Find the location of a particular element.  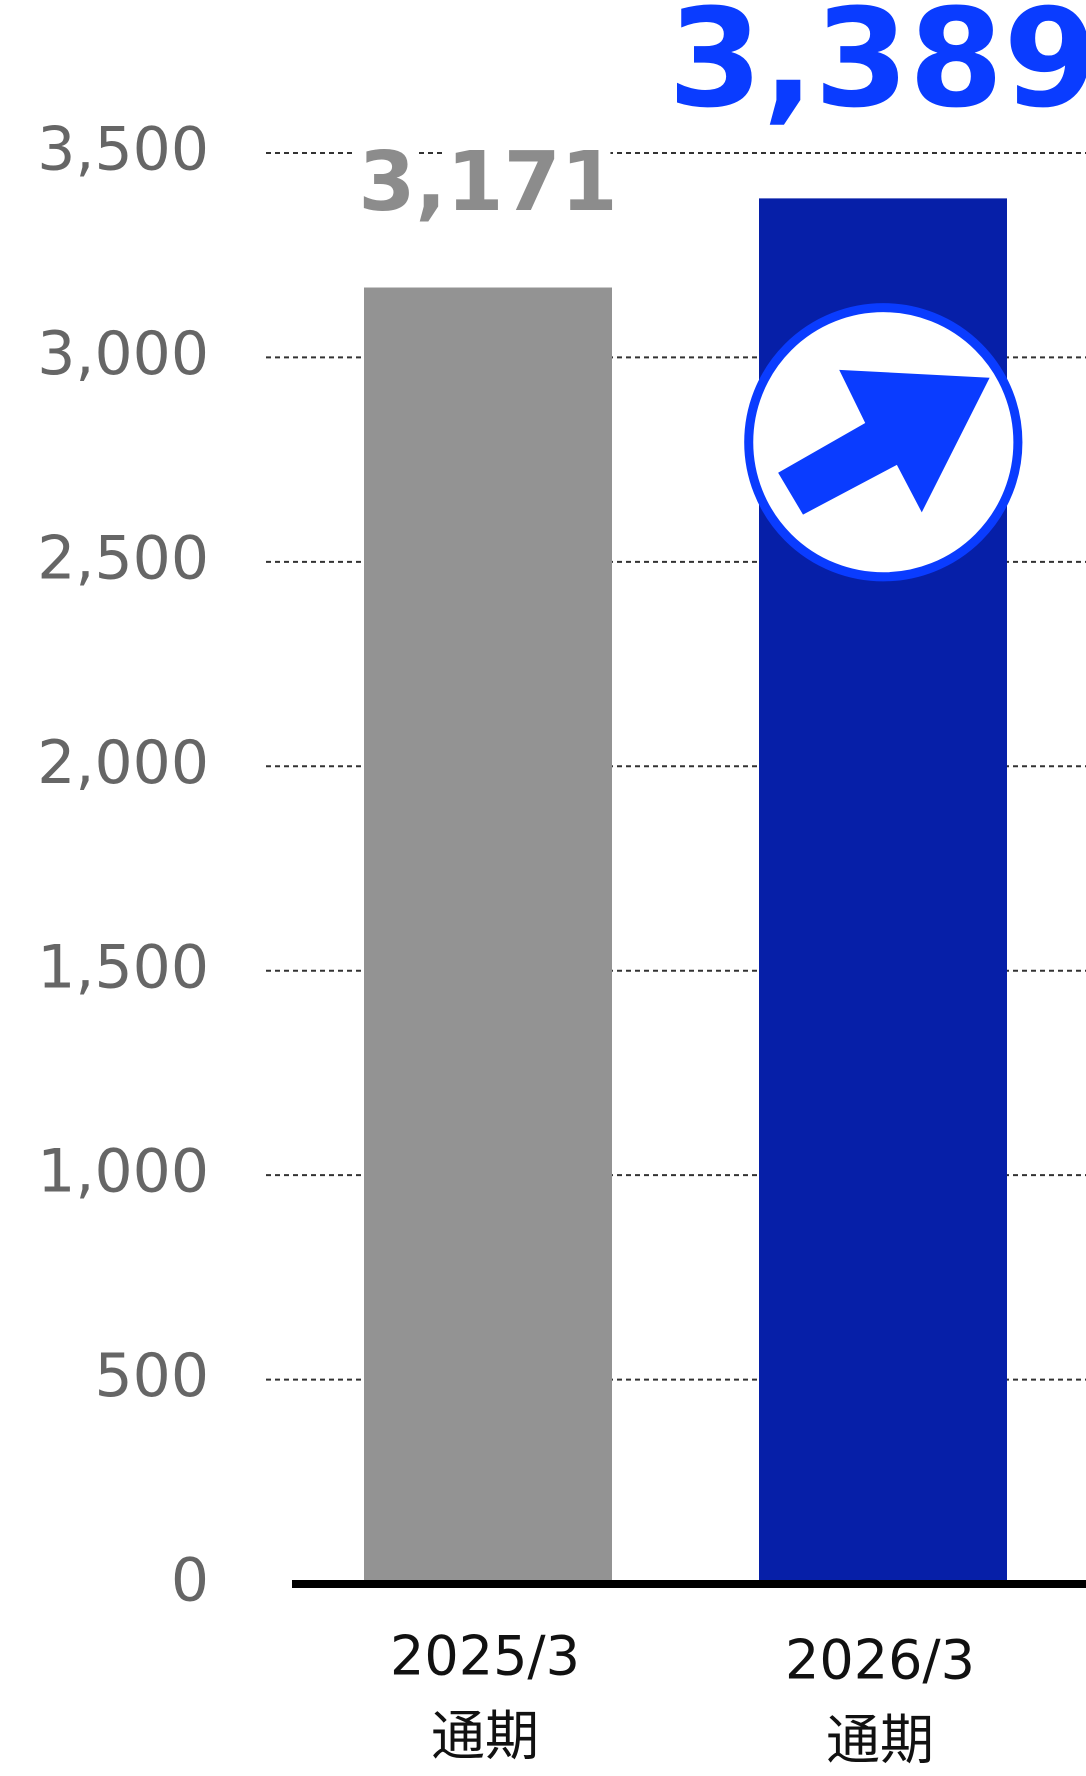

y-tick-label: 3,000 is located at coordinates (123, 354).